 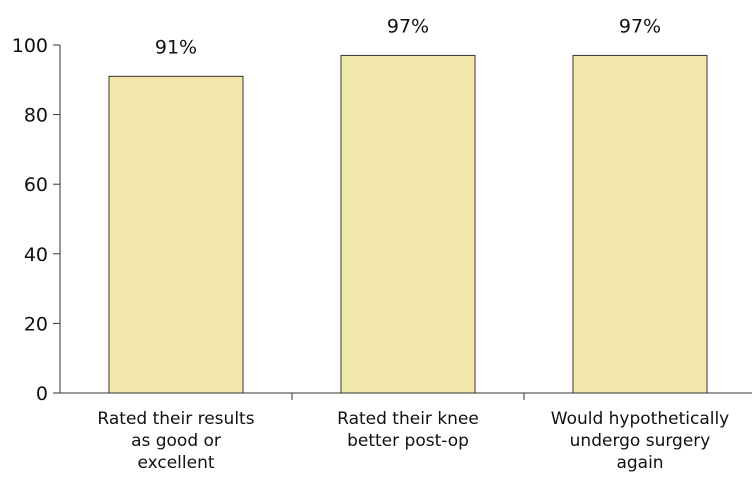 I want to click on y-tick-label: 60, so click(x=36, y=185).